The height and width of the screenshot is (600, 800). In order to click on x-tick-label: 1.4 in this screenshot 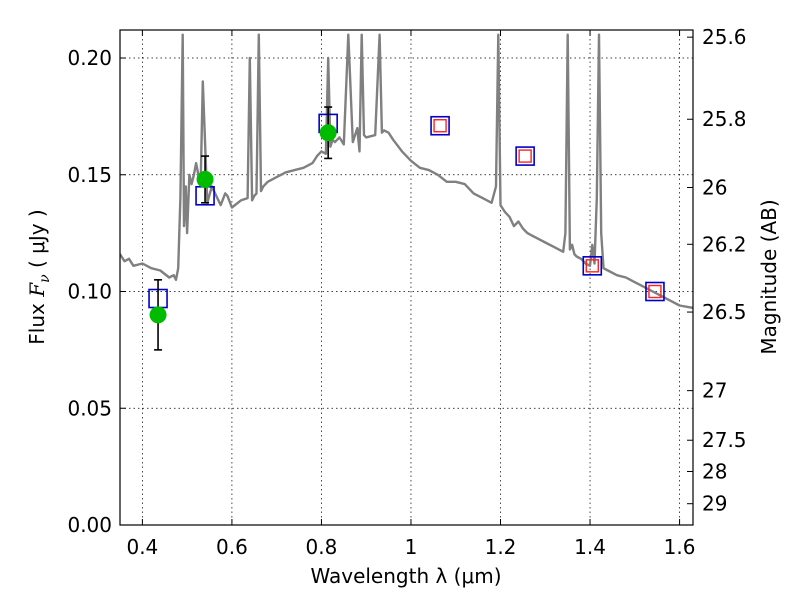, I will do `click(590, 547)`.